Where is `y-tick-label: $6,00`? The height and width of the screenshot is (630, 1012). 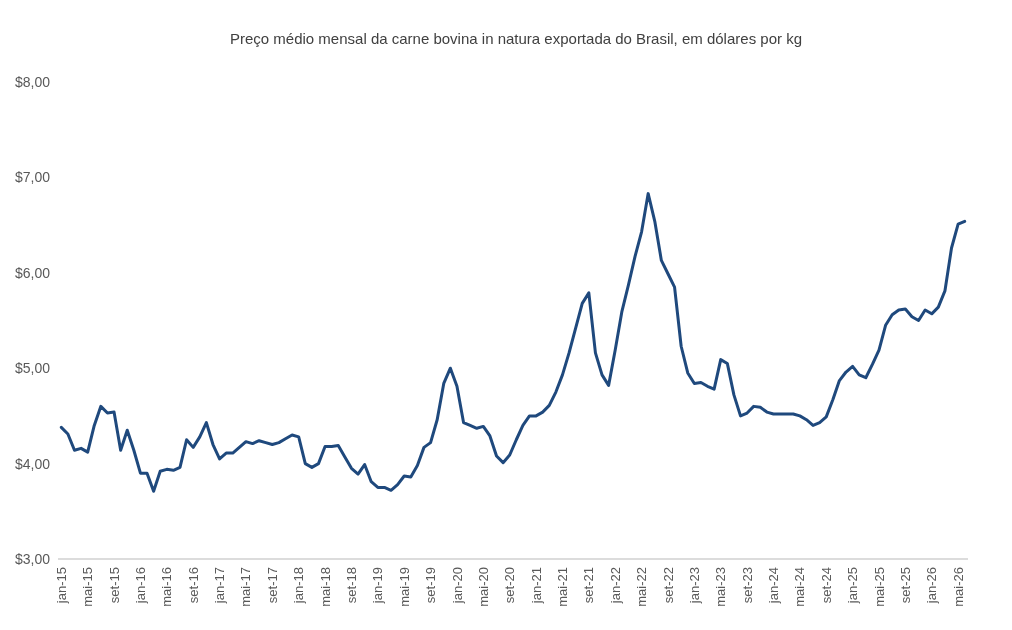 y-tick-label: $6,00 is located at coordinates (32, 272).